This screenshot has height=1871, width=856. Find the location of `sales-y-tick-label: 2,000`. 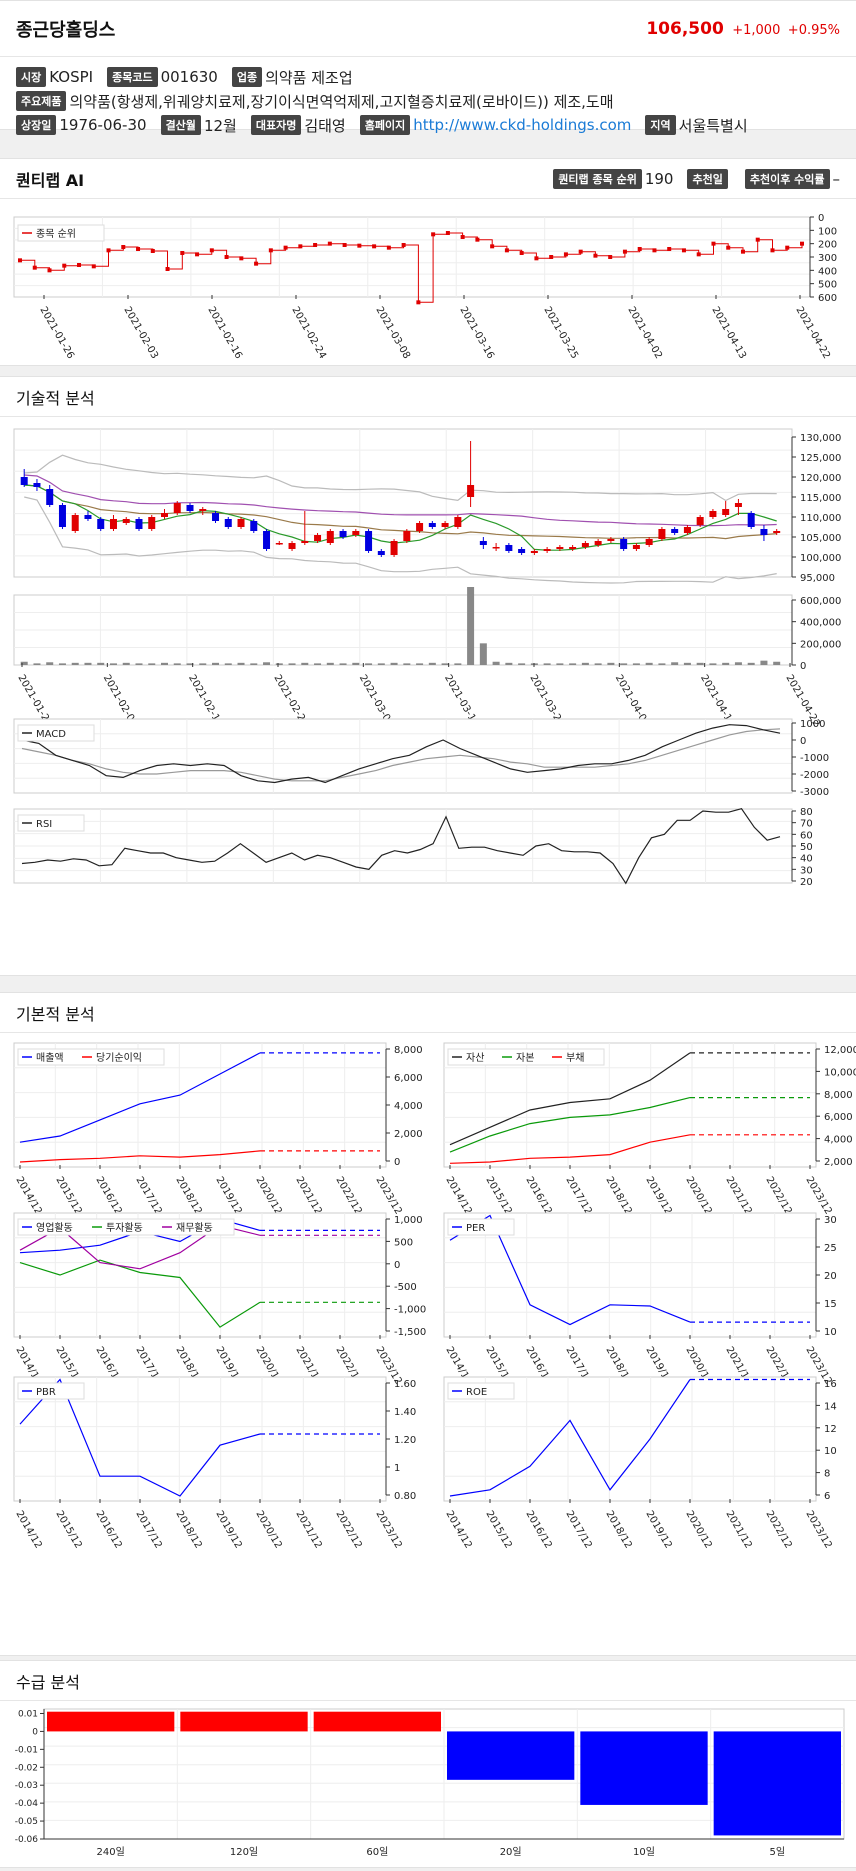

sales-y-tick-label: 2,000 is located at coordinates (408, 1134).